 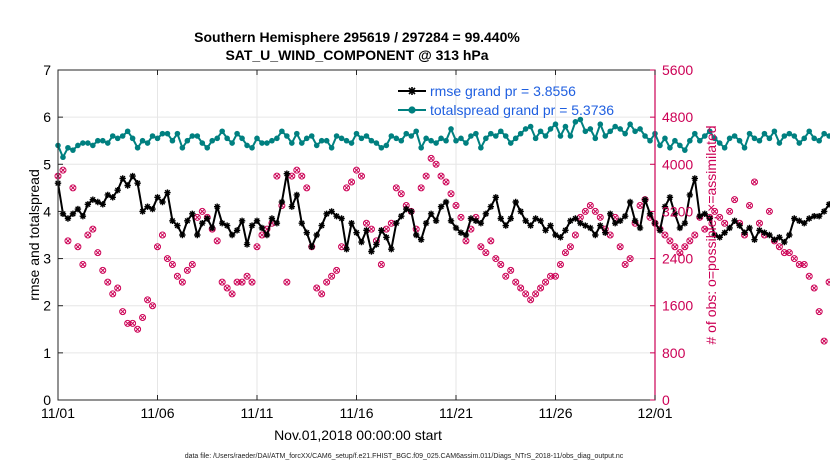 What do you see at coordinates (58, 413) in the screenshot?
I see `x-tick-label: 11/01` at bounding box center [58, 413].